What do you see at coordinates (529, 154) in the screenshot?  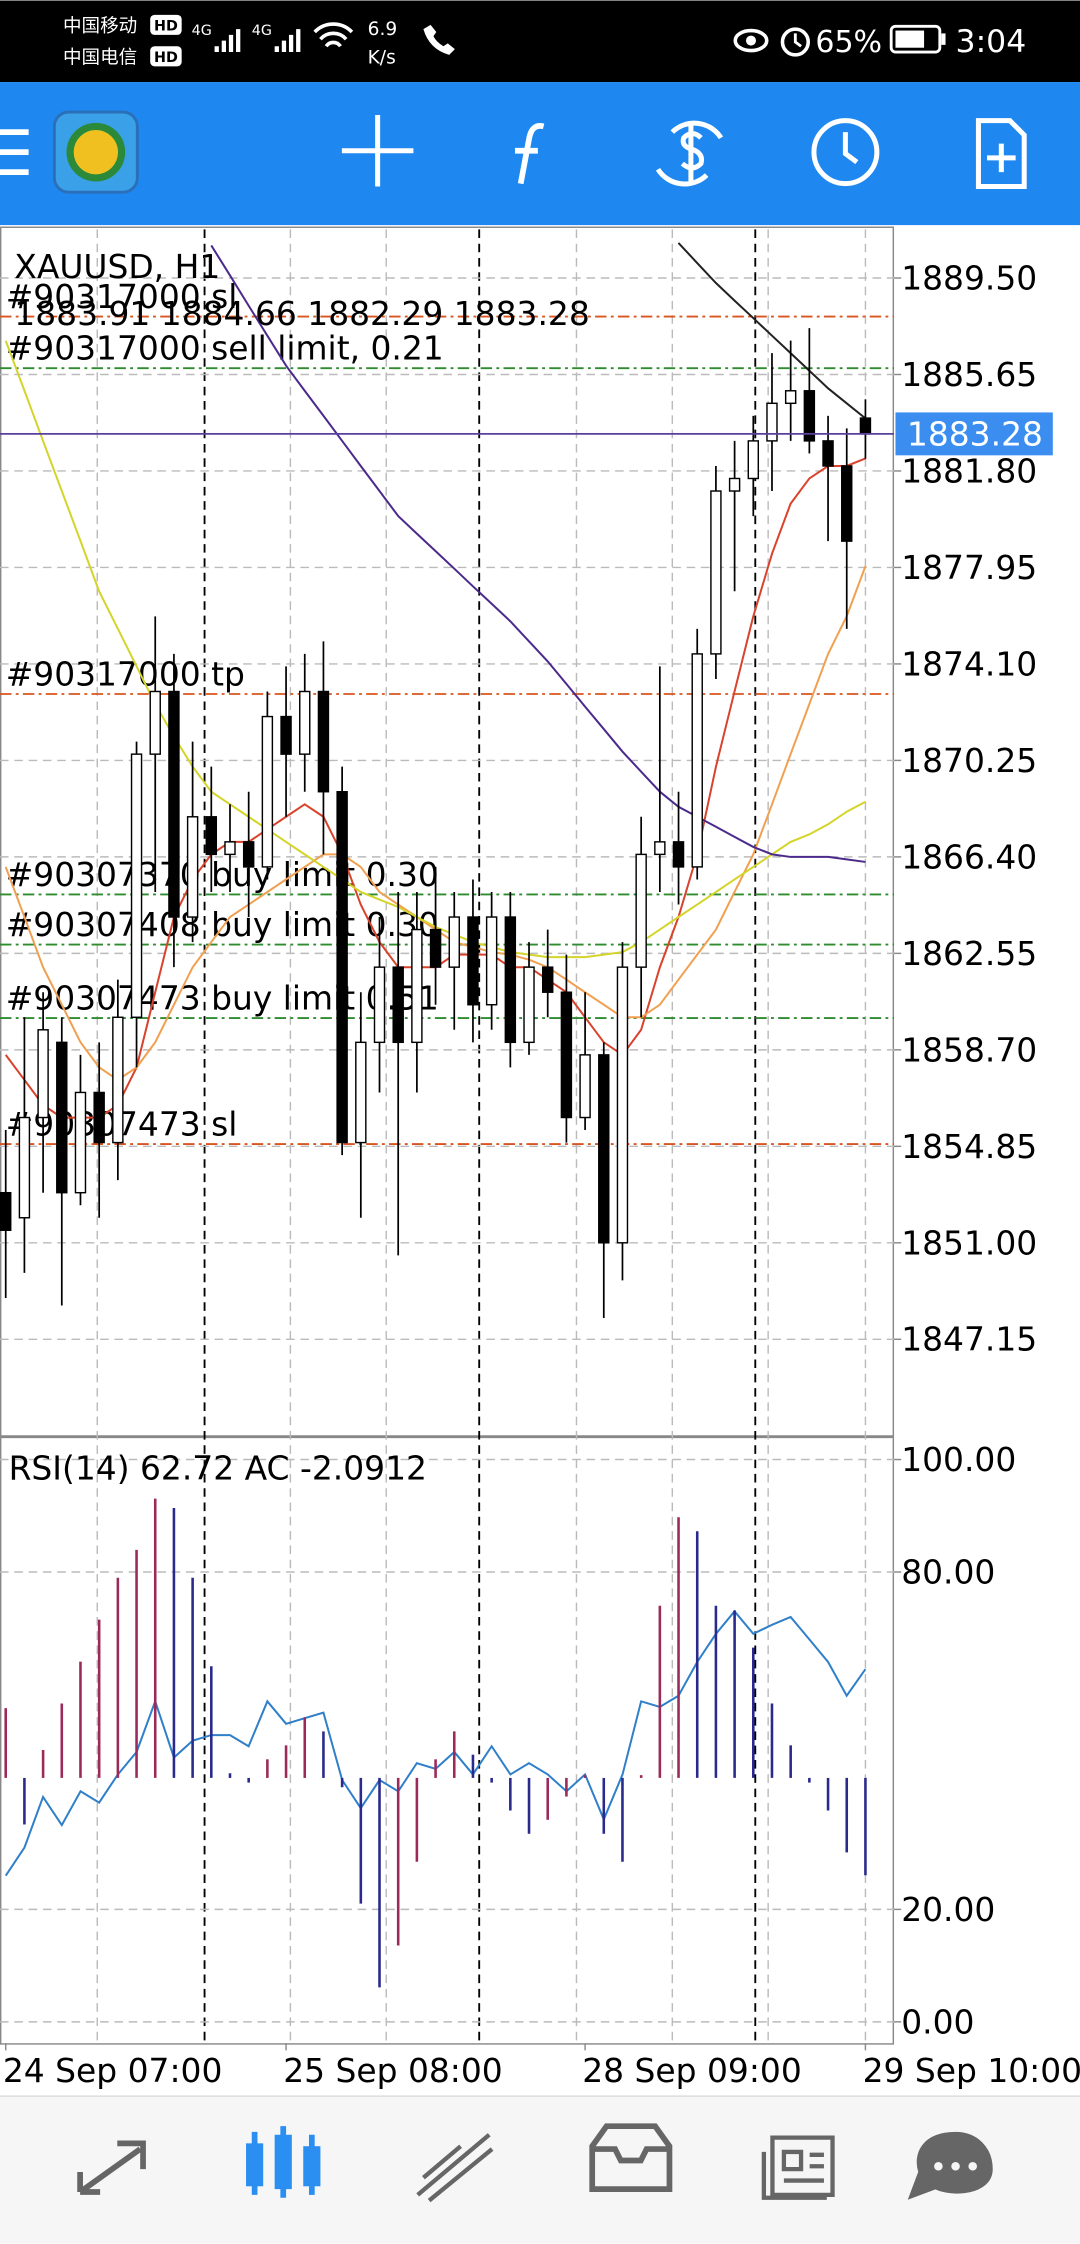 I see `indicators-button` at bounding box center [529, 154].